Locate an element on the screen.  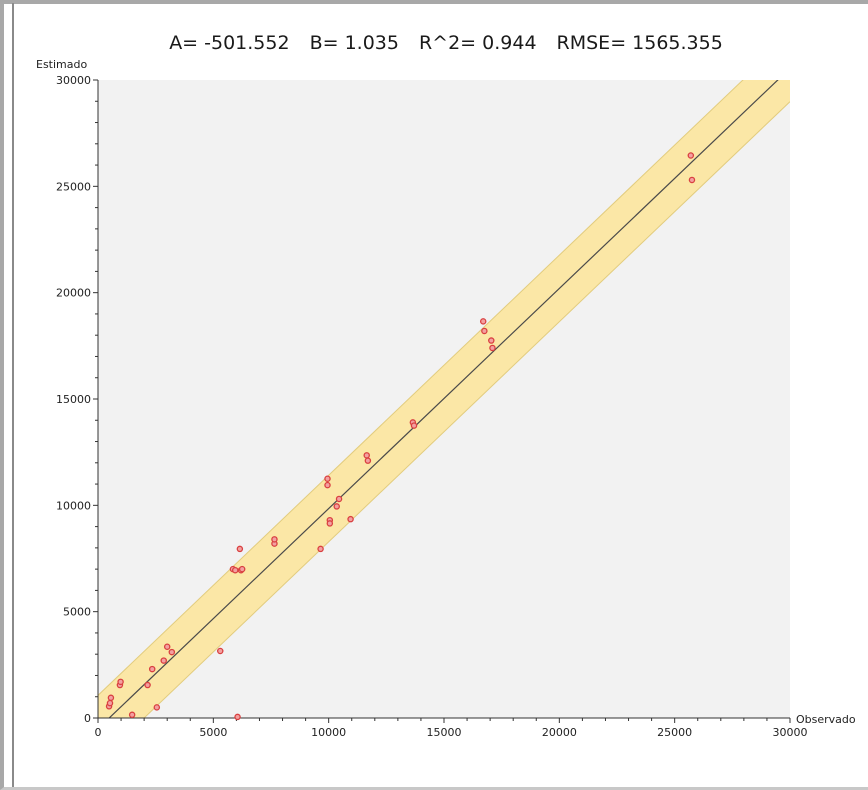
x-tick-label: 5000 is located at coordinates (213, 732).